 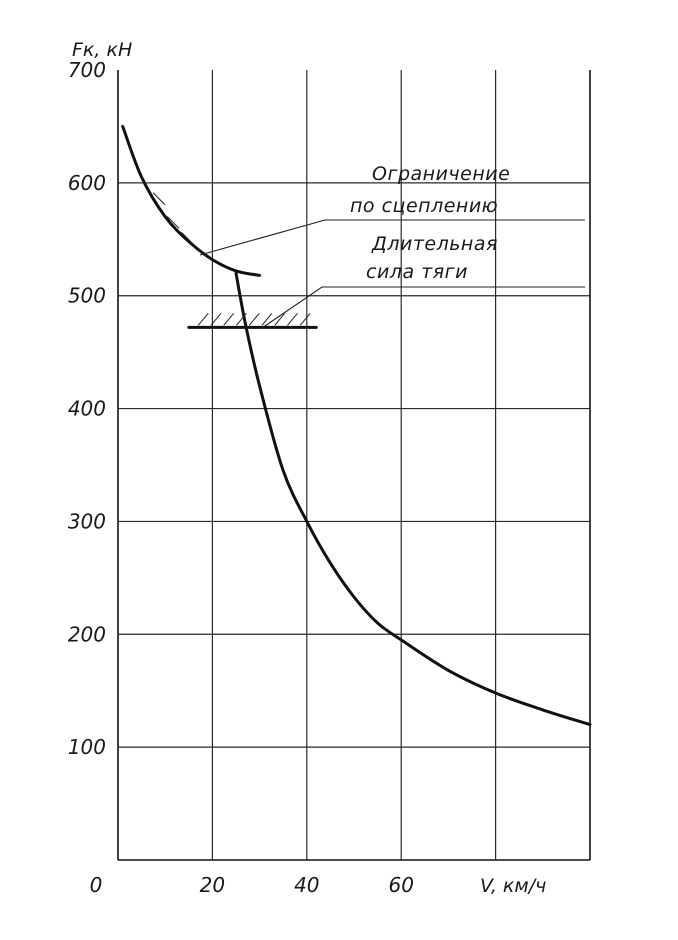 What do you see at coordinates (87, 747) in the screenshot?
I see `y-tick-label-100: 100` at bounding box center [87, 747].